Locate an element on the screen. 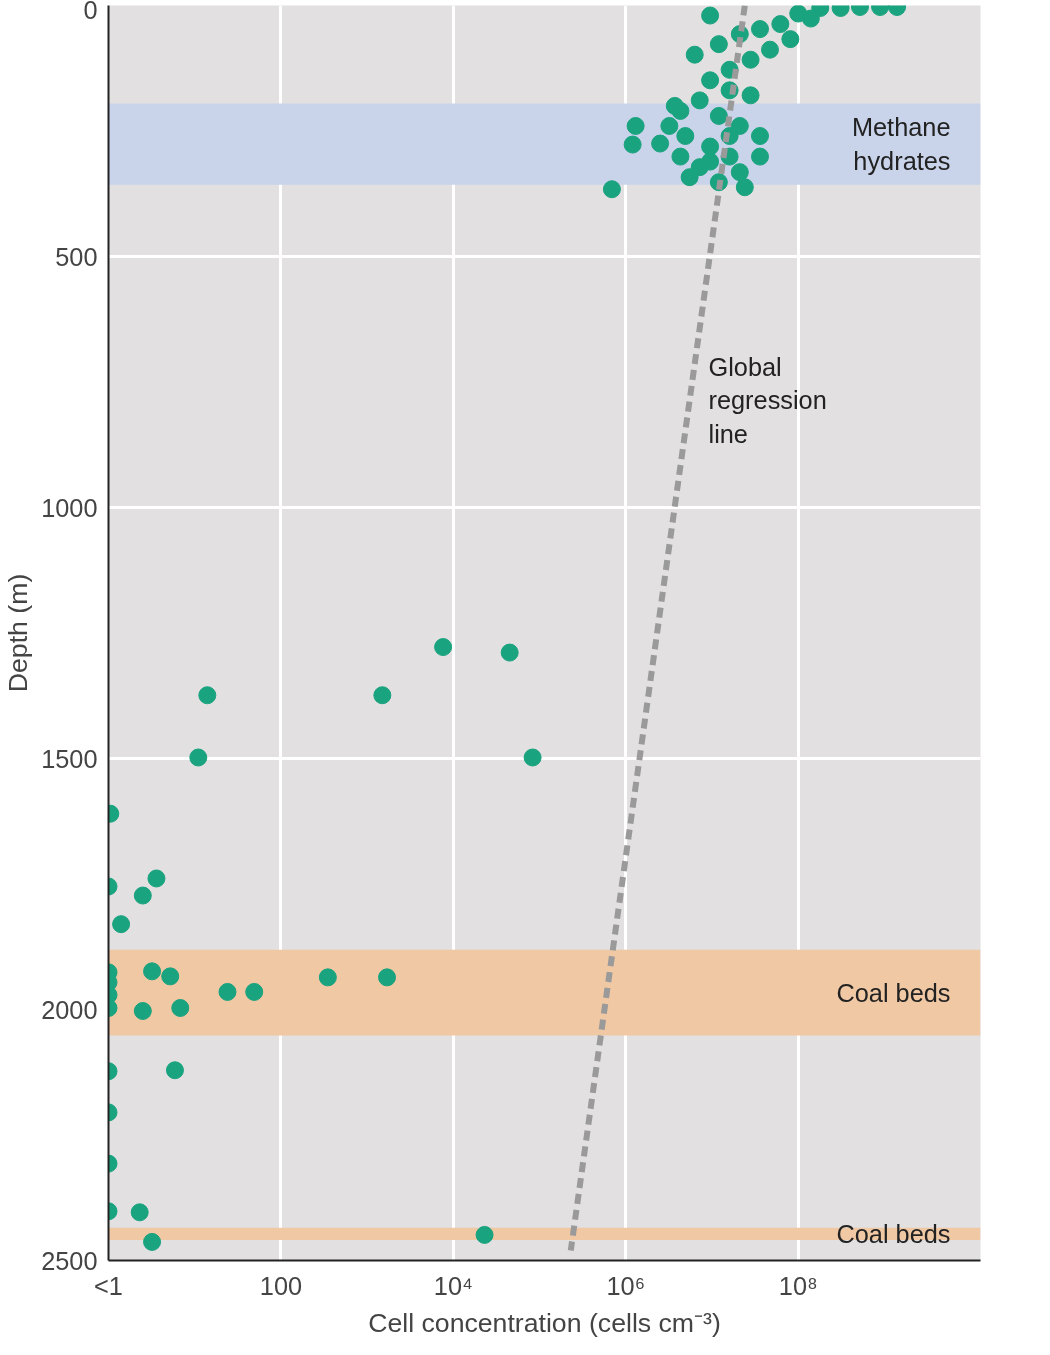 The width and height of the screenshot is (1050, 1355). y-tick-label: 1500 is located at coordinates (69, 758).